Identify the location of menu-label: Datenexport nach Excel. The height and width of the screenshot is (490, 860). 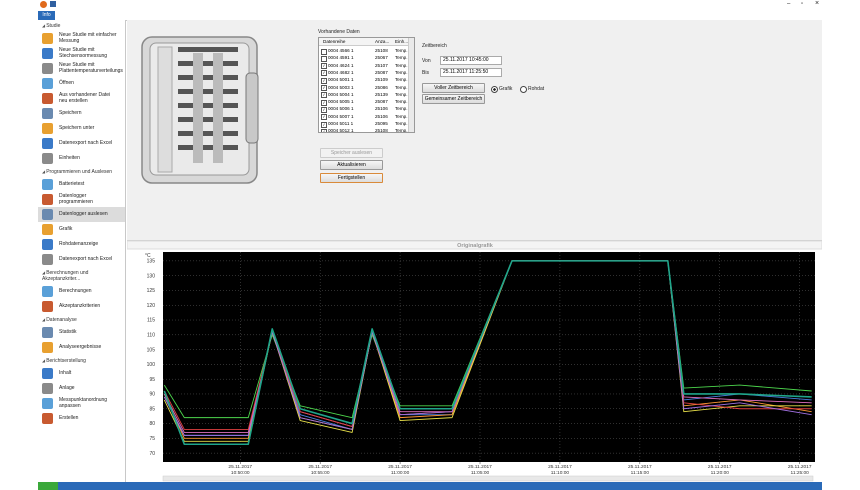
(86, 258).